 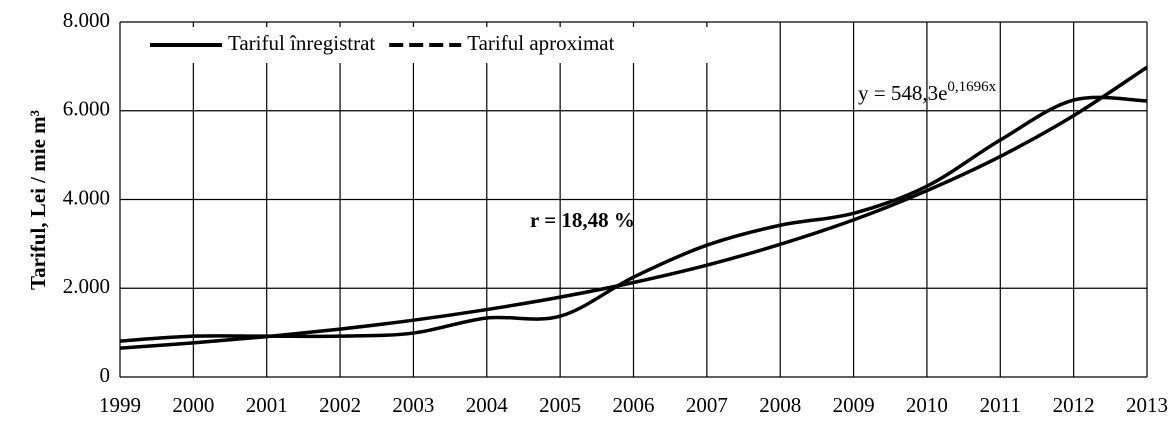 I want to click on x-tick-label: 2004, so click(x=487, y=405).